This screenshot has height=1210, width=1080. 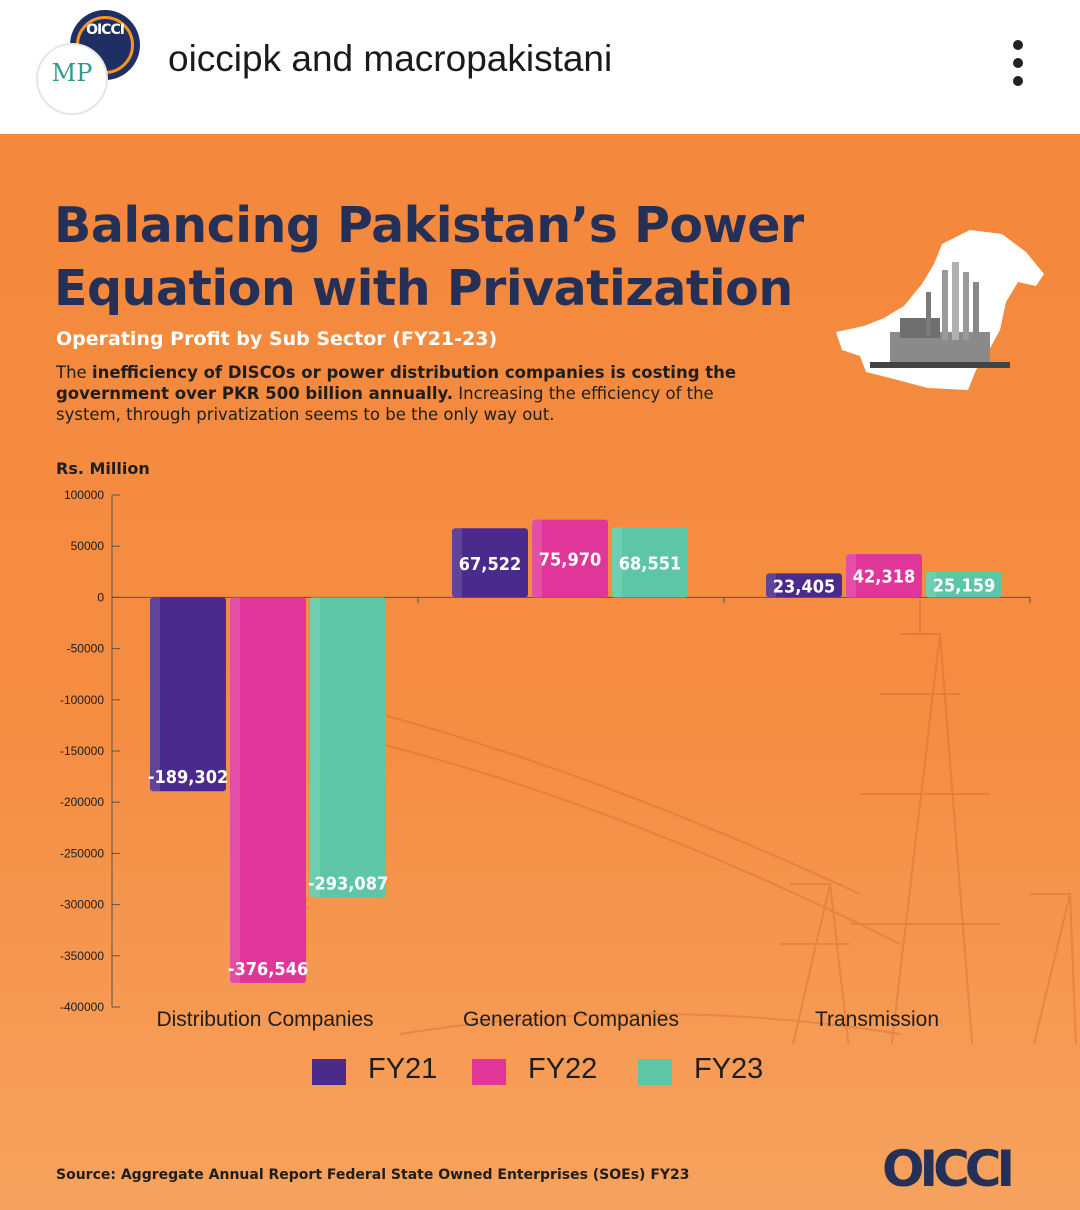 I want to click on pakistan-map-icon, so click(x=940, y=310).